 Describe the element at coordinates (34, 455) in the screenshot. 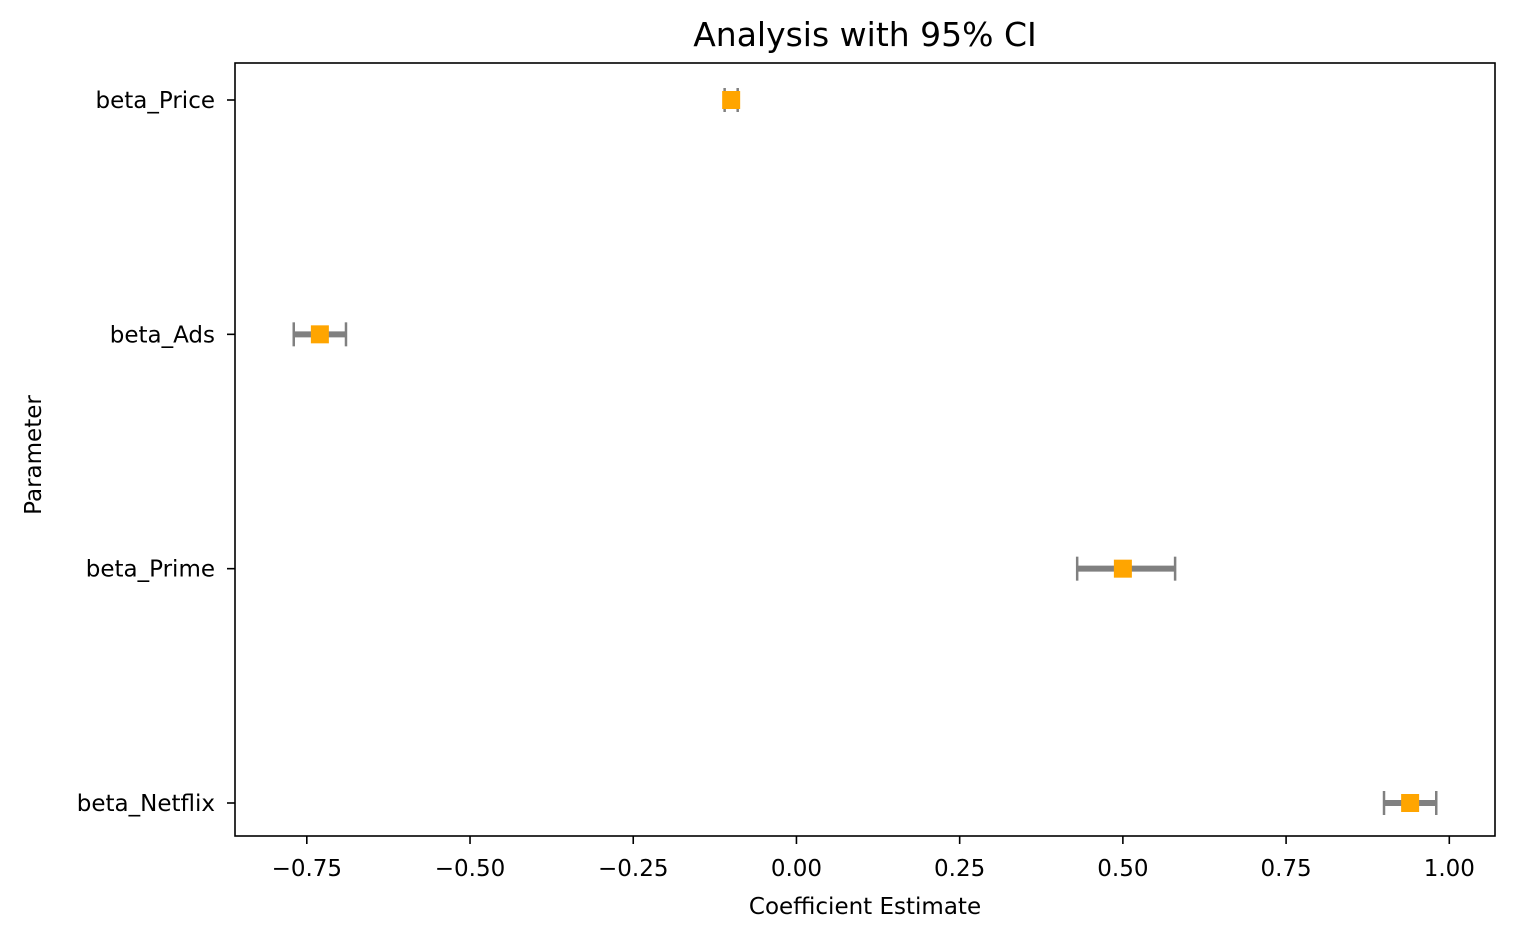

I see `y-axis-label: Parameter` at that location.